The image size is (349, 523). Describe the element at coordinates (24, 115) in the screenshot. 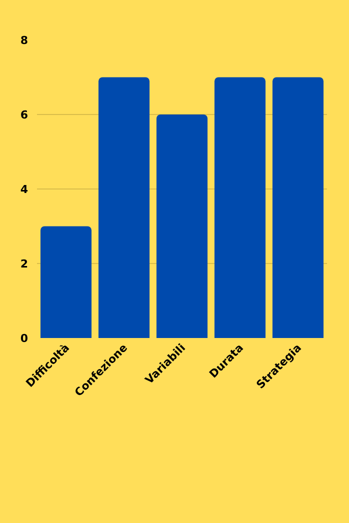

I see `y-tick-label: 6` at that location.